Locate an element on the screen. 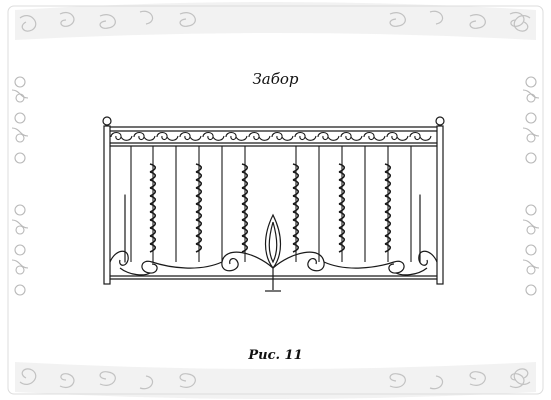  document-title: Забор is located at coordinates (275, 79).